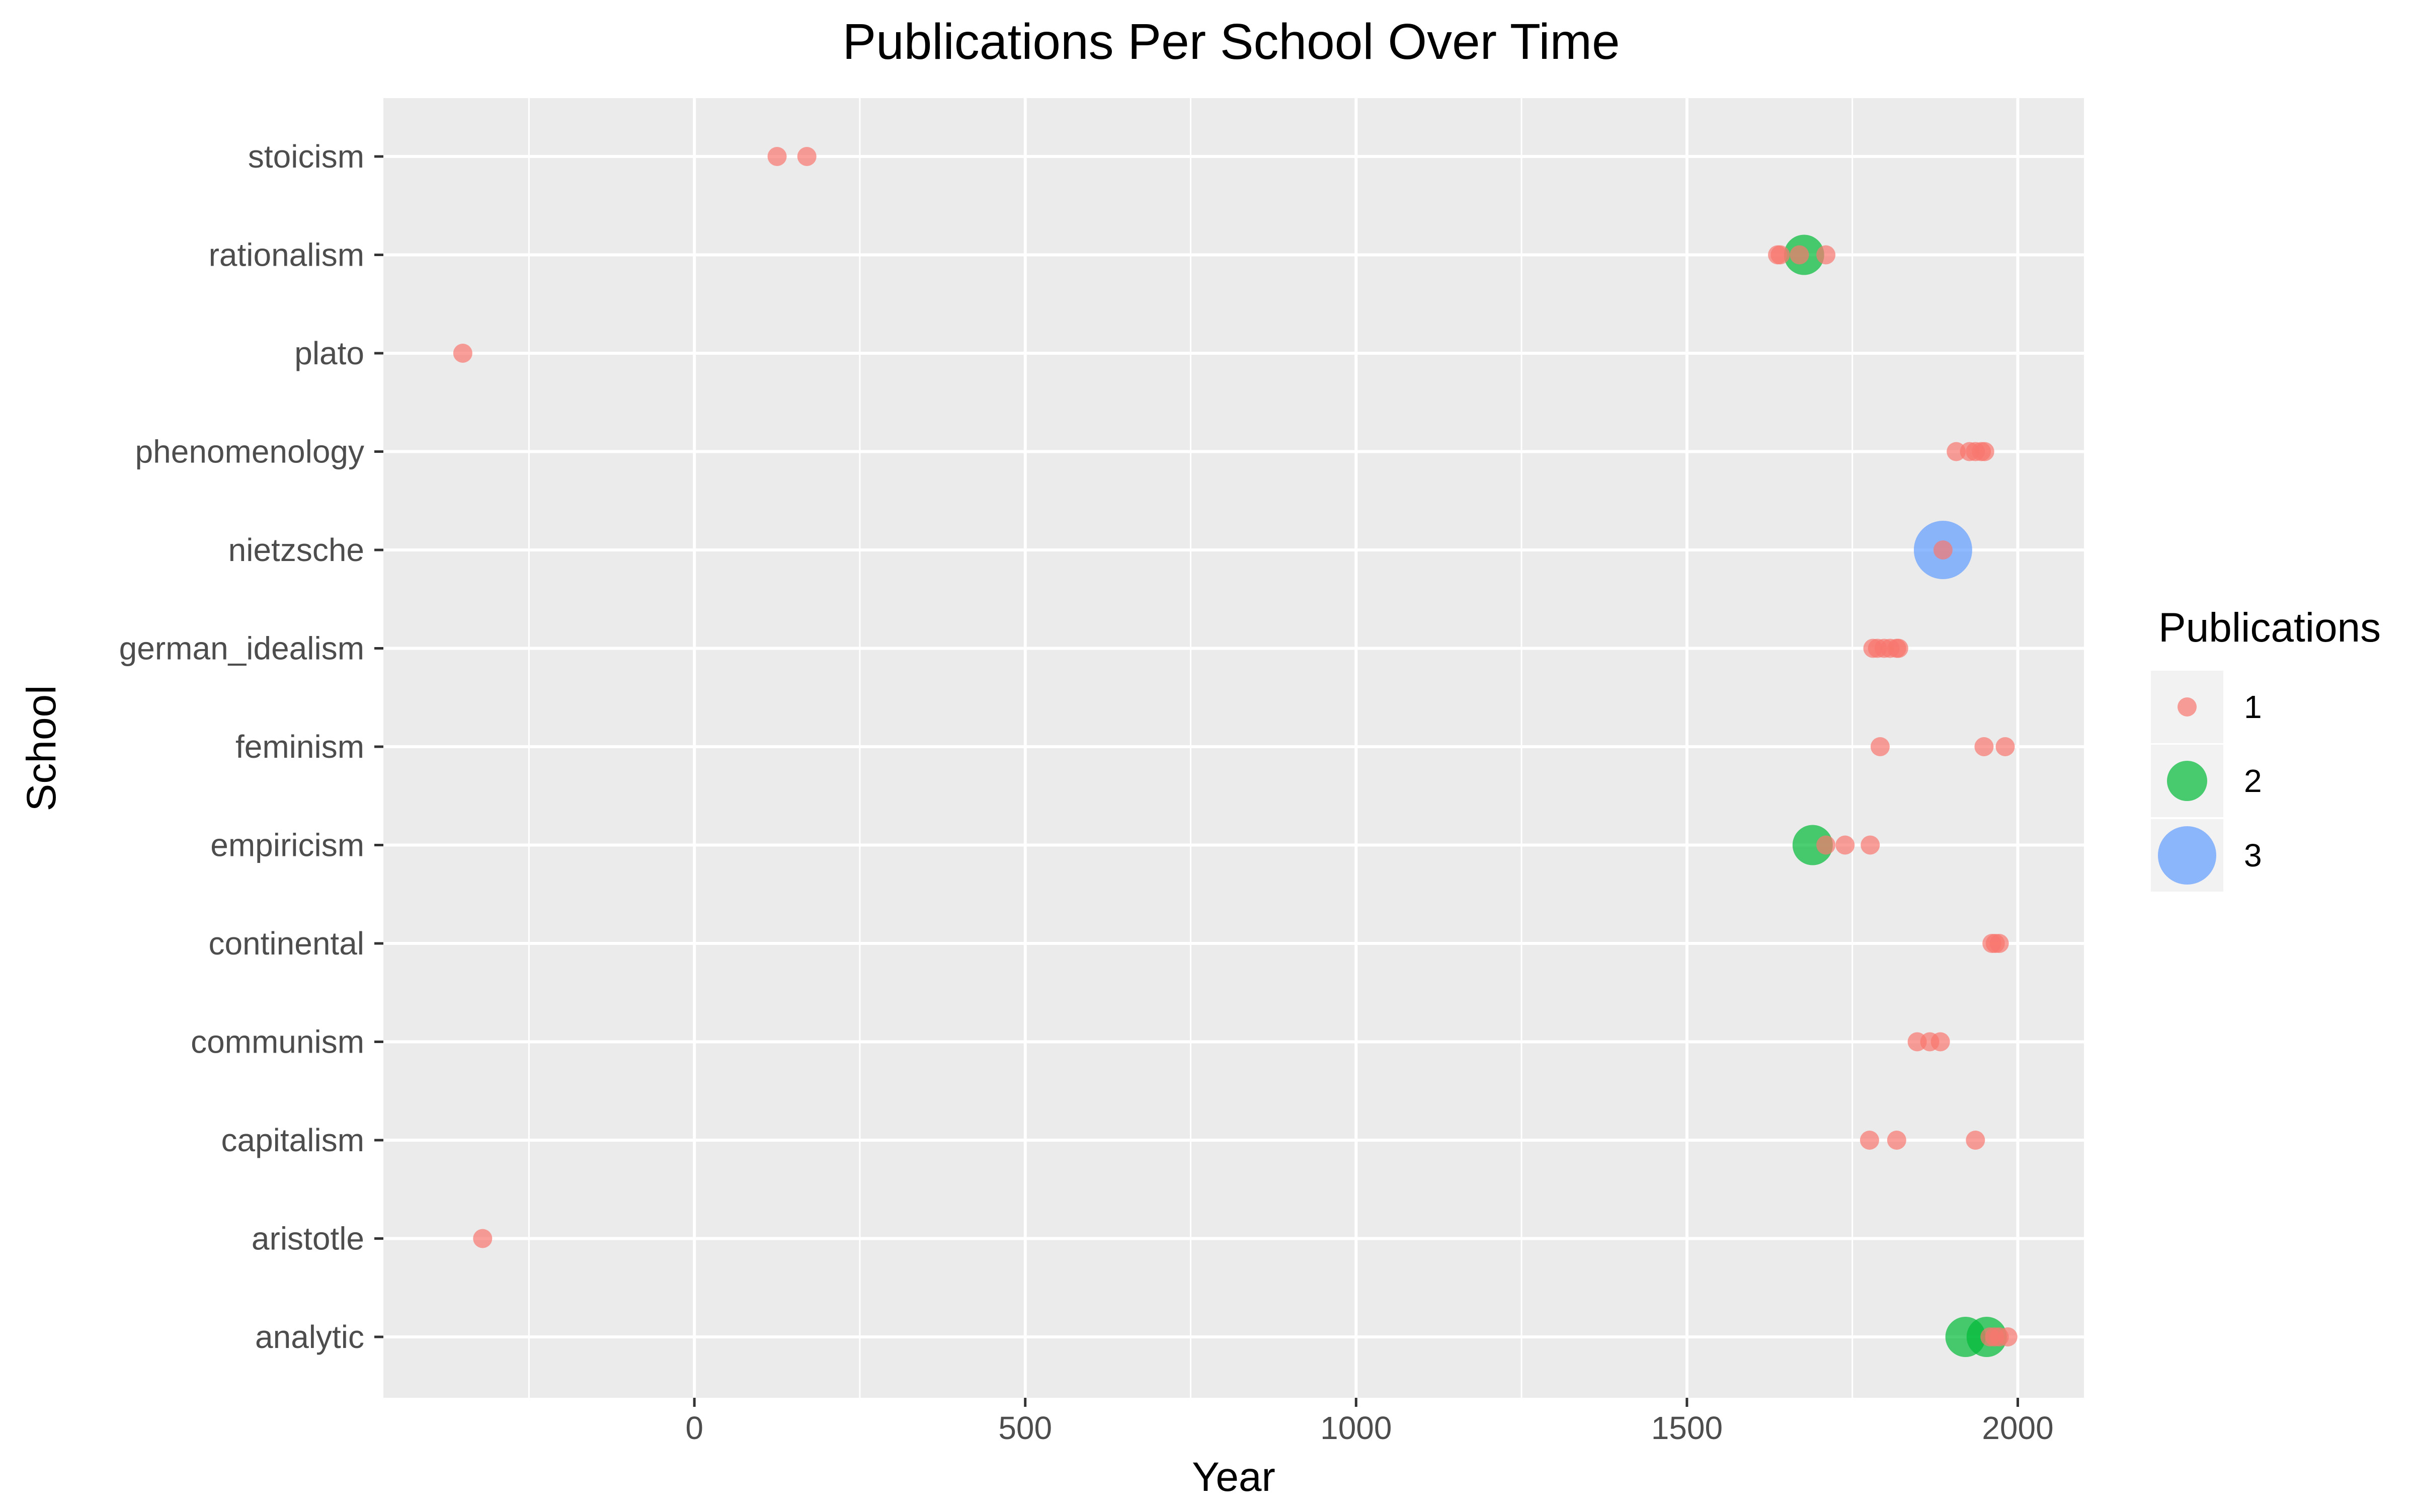 Image resolution: width=2415 pixels, height=1512 pixels. I want to click on y-tick-label: analytic, so click(309, 1337).